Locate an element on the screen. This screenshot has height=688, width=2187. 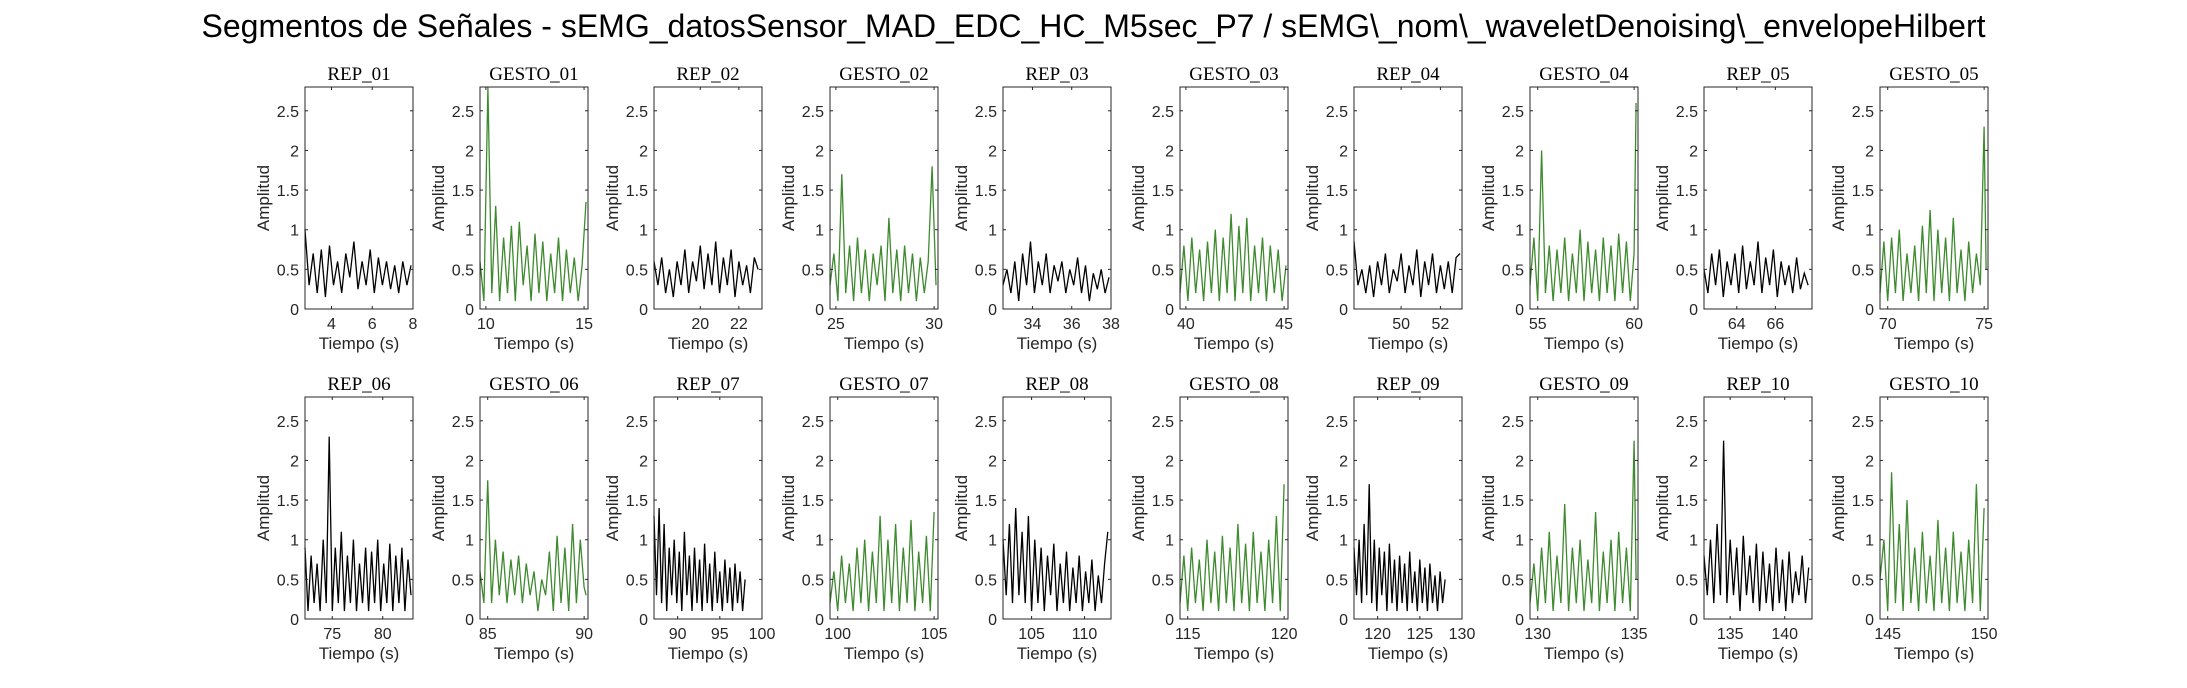
x-tick-label: 150 is located at coordinates (1984, 634).